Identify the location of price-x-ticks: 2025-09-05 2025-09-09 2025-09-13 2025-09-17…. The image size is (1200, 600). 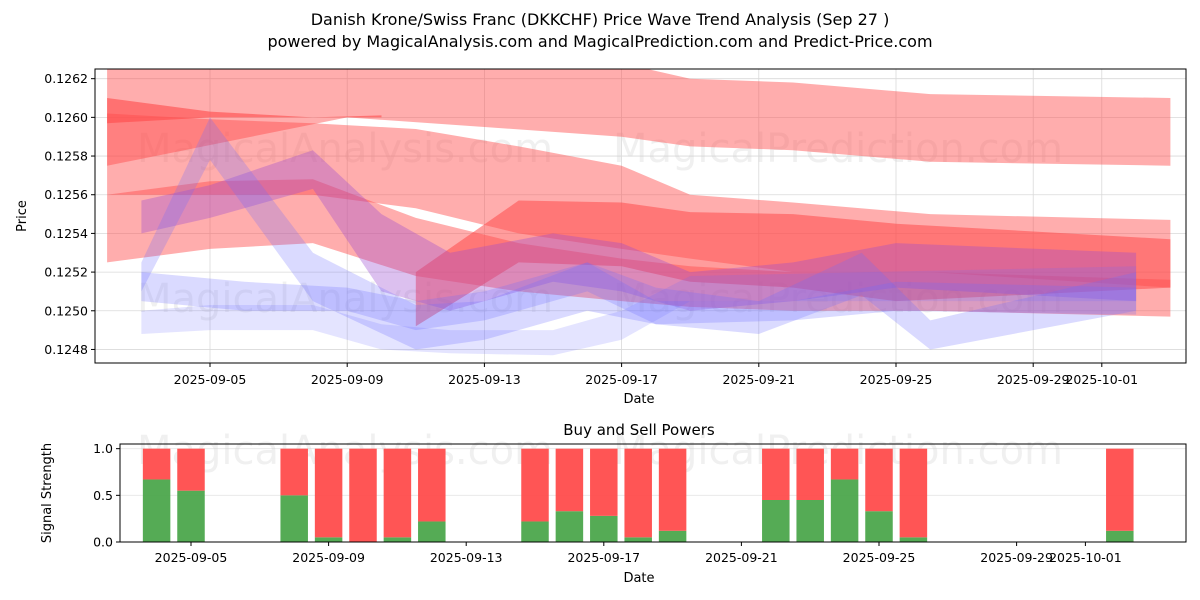
(656, 375).